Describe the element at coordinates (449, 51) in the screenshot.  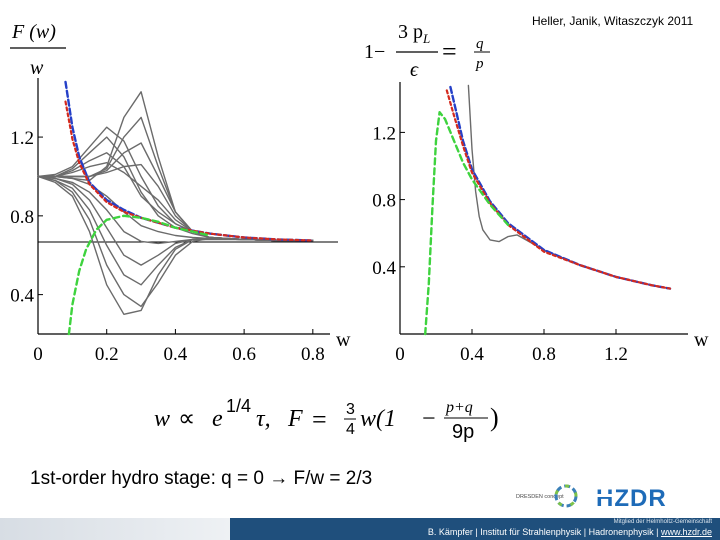
I see `right-ylabel-eq: =` at that location.